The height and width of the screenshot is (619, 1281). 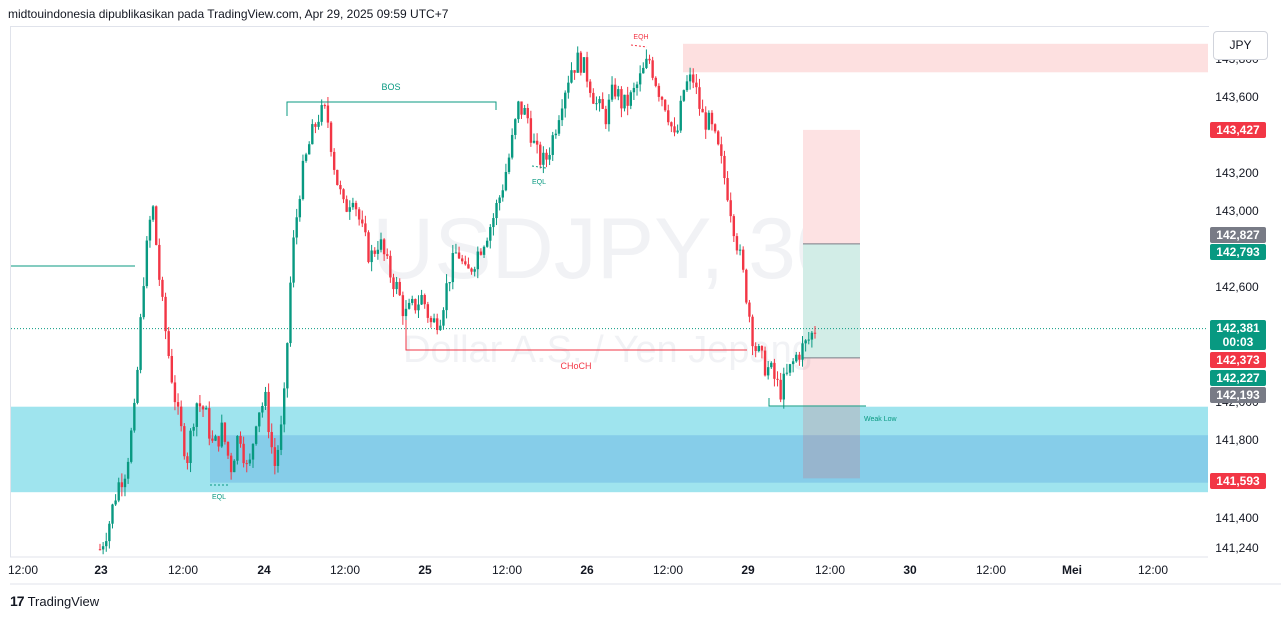 What do you see at coordinates (576, 335) in the screenshot?
I see `choch-line` at bounding box center [576, 335].